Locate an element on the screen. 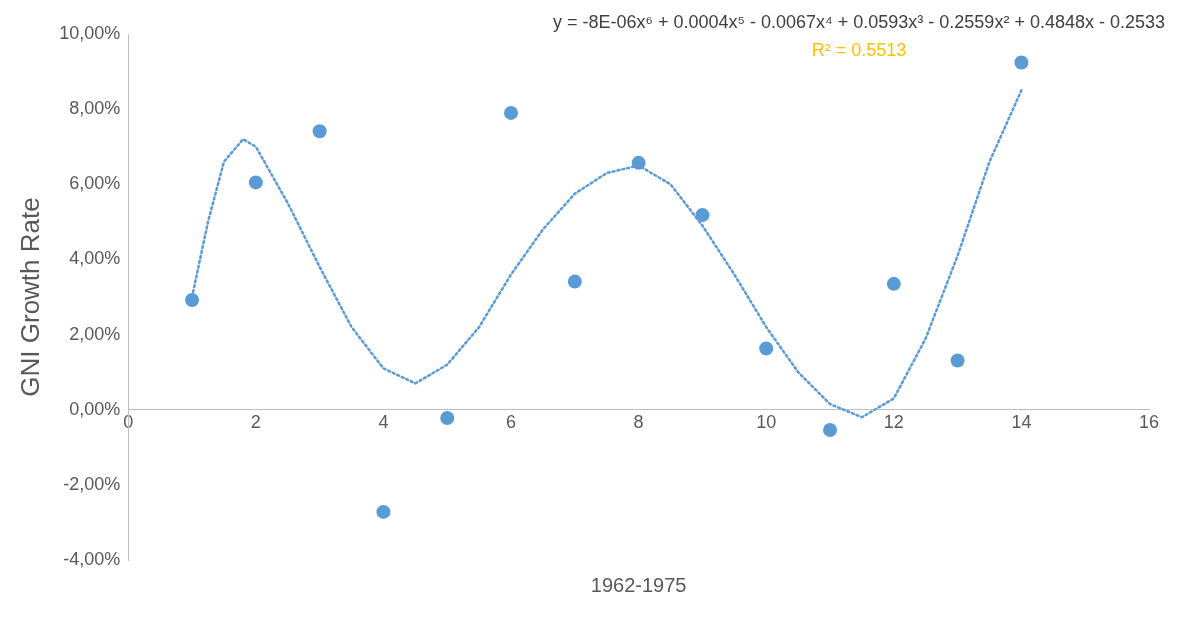 The width and height of the screenshot is (1185, 617). y-tick-label: -2,00% is located at coordinates (92, 483).